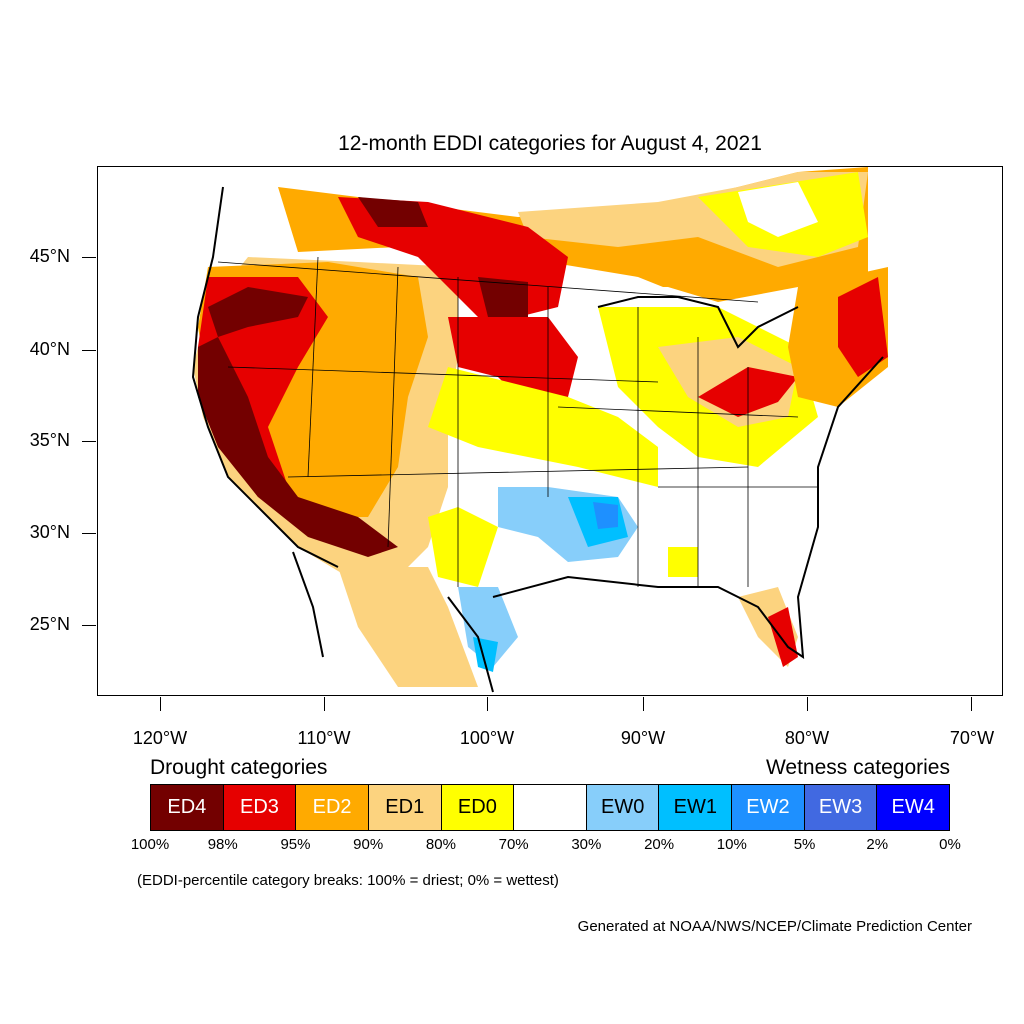  What do you see at coordinates (683, 562) in the screenshot?
I see `southeast-ed0` at bounding box center [683, 562].